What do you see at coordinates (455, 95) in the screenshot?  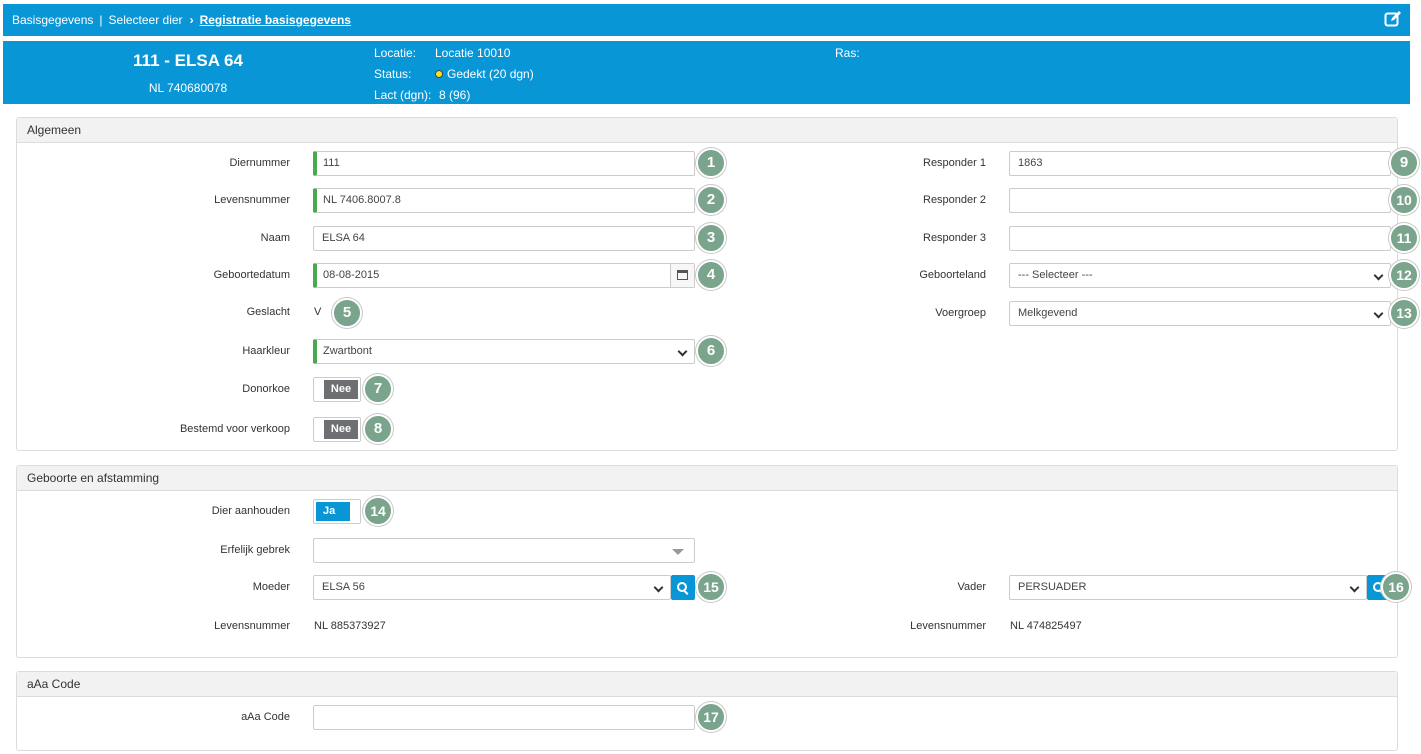 I see `lact-value: 8 (96)` at bounding box center [455, 95].